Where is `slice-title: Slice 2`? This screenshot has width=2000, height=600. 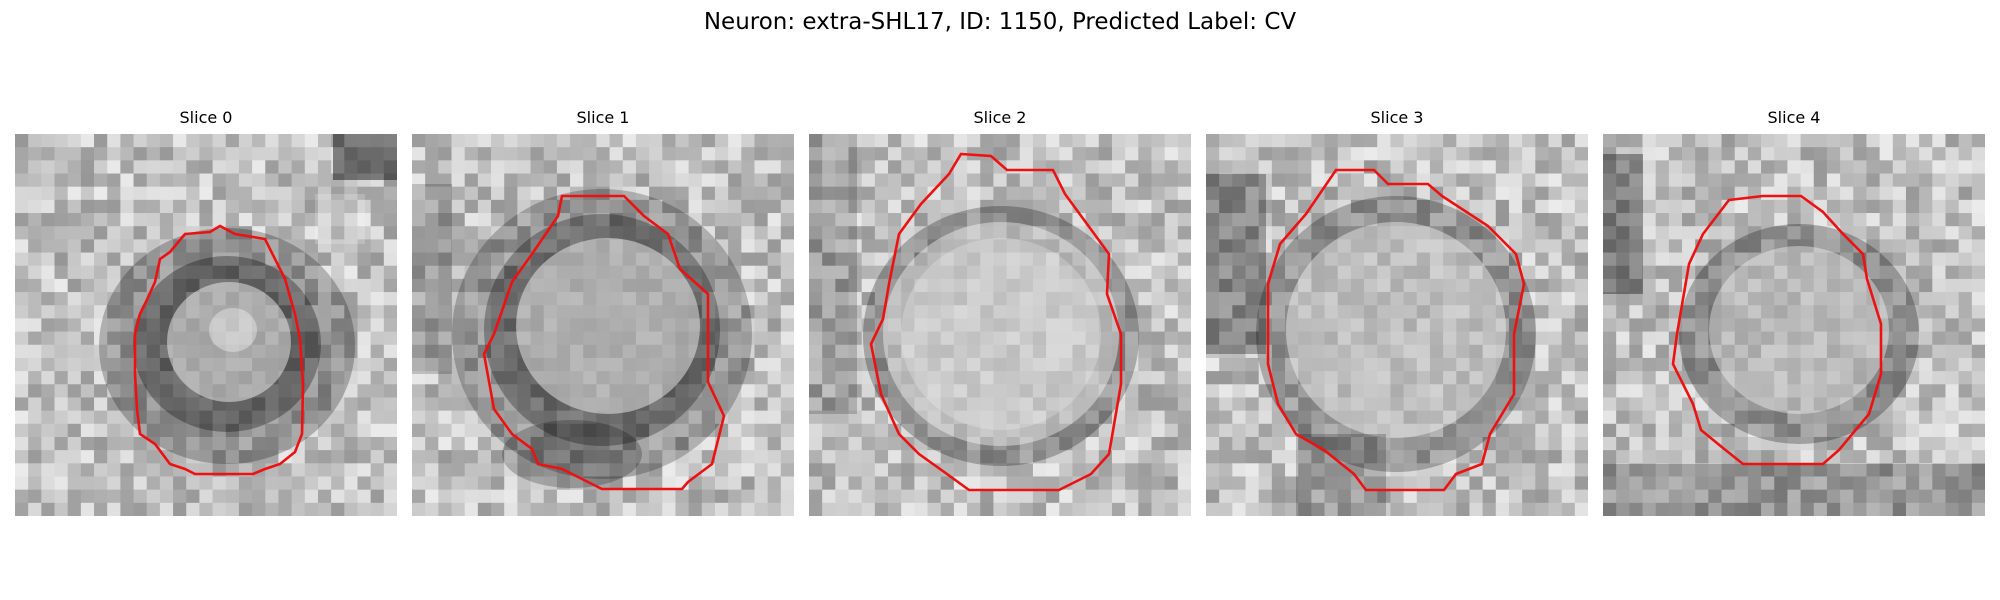 slice-title: Slice 2 is located at coordinates (1000, 118).